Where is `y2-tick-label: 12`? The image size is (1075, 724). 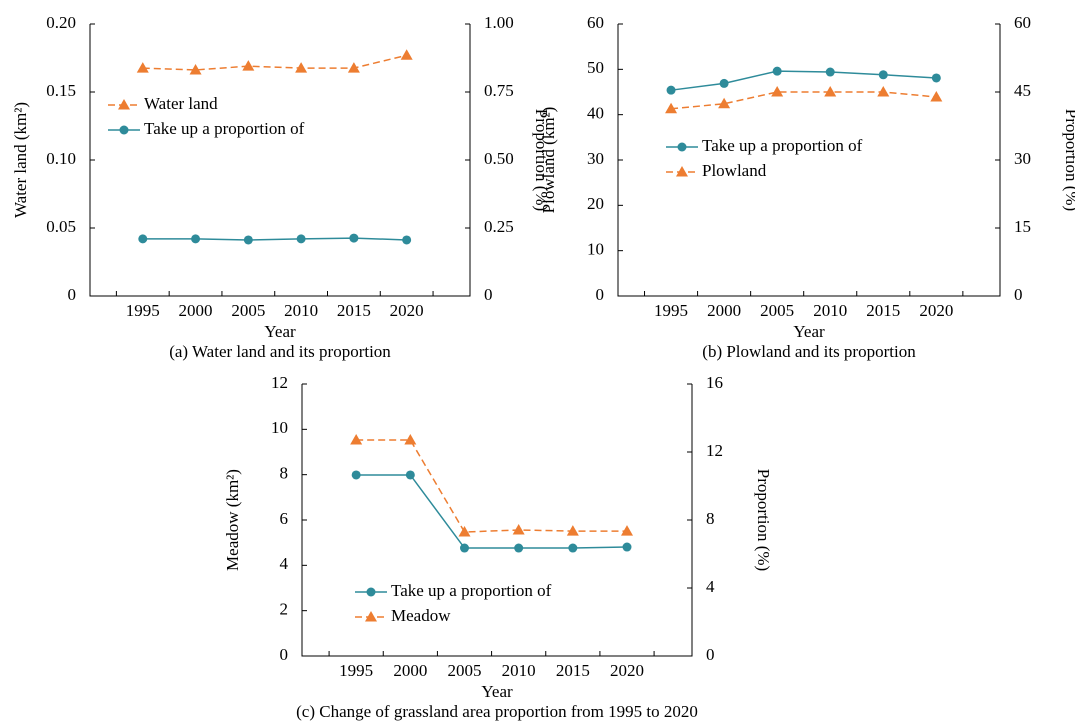 y2-tick-label: 12 is located at coordinates (714, 450).